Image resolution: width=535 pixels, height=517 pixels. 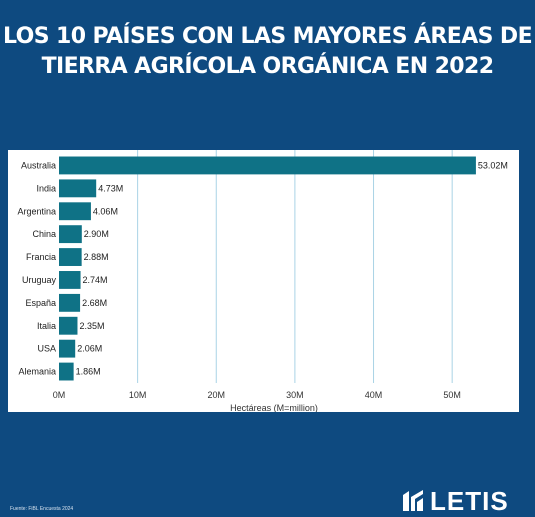 I want to click on letis-leaf-icon, so click(x=413, y=500).